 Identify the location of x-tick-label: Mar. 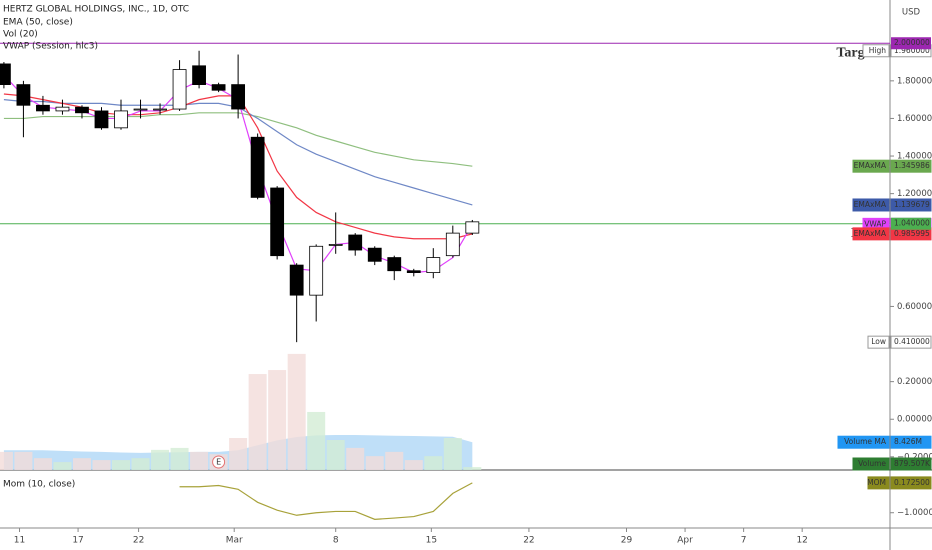
(234, 541).